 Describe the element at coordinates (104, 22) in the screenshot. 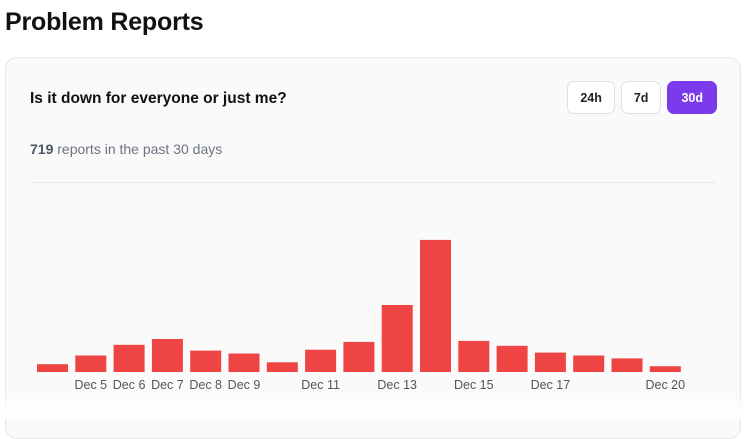

I see `page-title: Problem Reports` at that location.